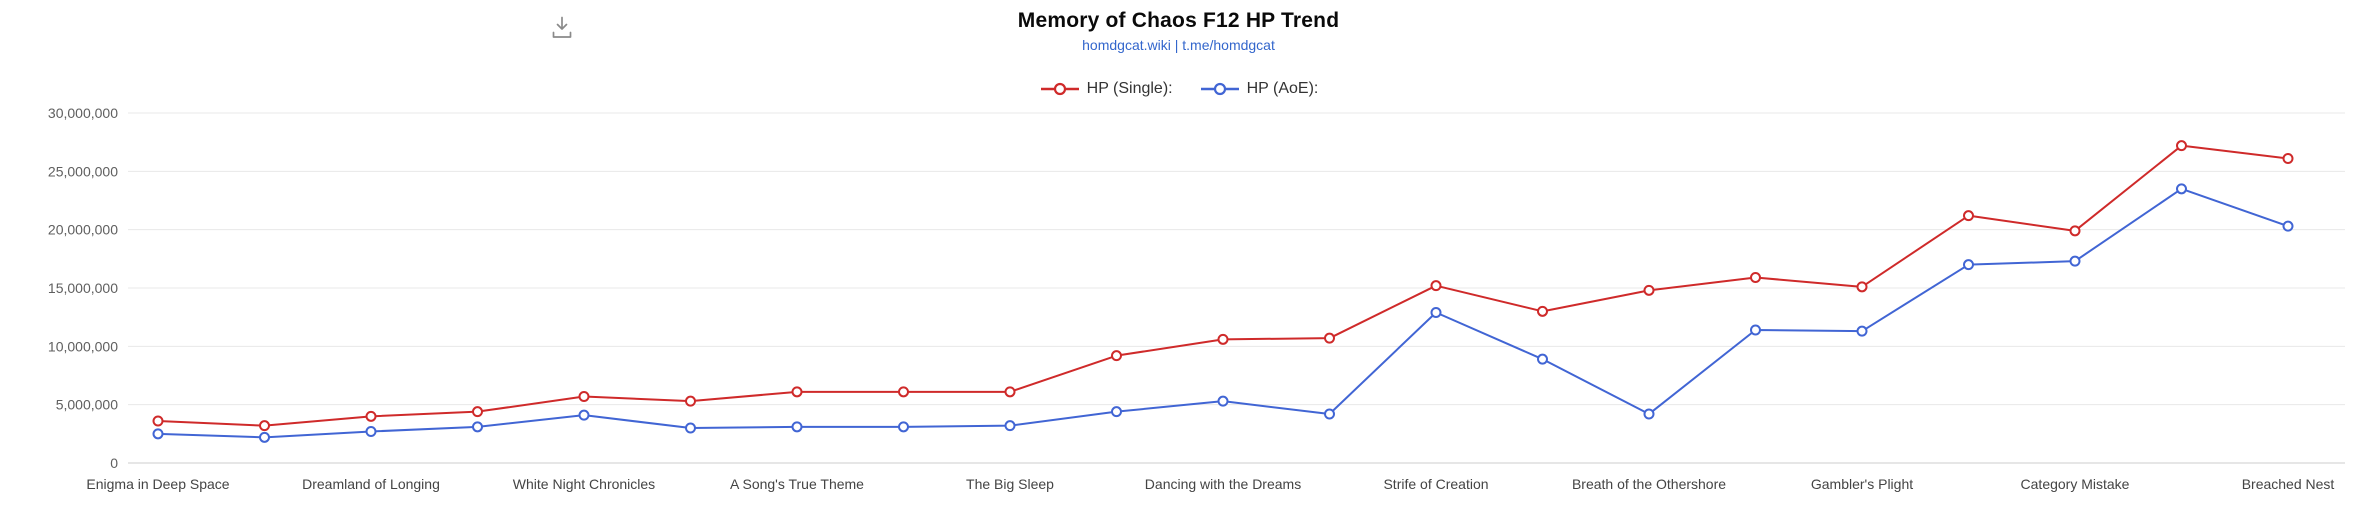  I want to click on x-axis-tick-label: Dancing with the Dreams, so click(1223, 484).